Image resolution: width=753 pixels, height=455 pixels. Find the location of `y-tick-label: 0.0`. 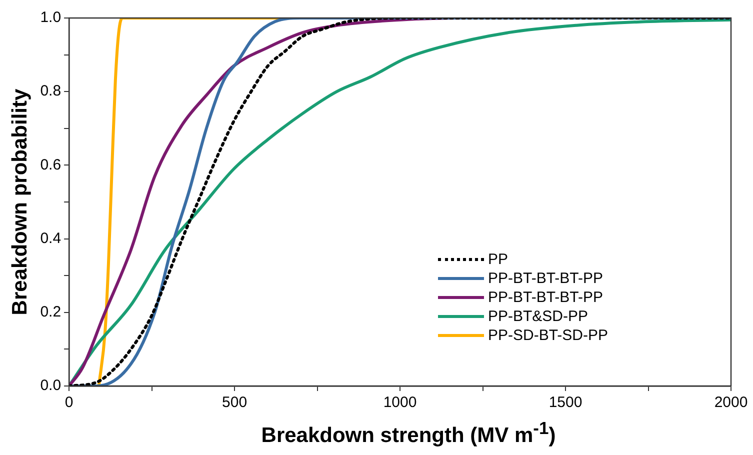

y-tick-label: 0.0 is located at coordinates (51, 385).